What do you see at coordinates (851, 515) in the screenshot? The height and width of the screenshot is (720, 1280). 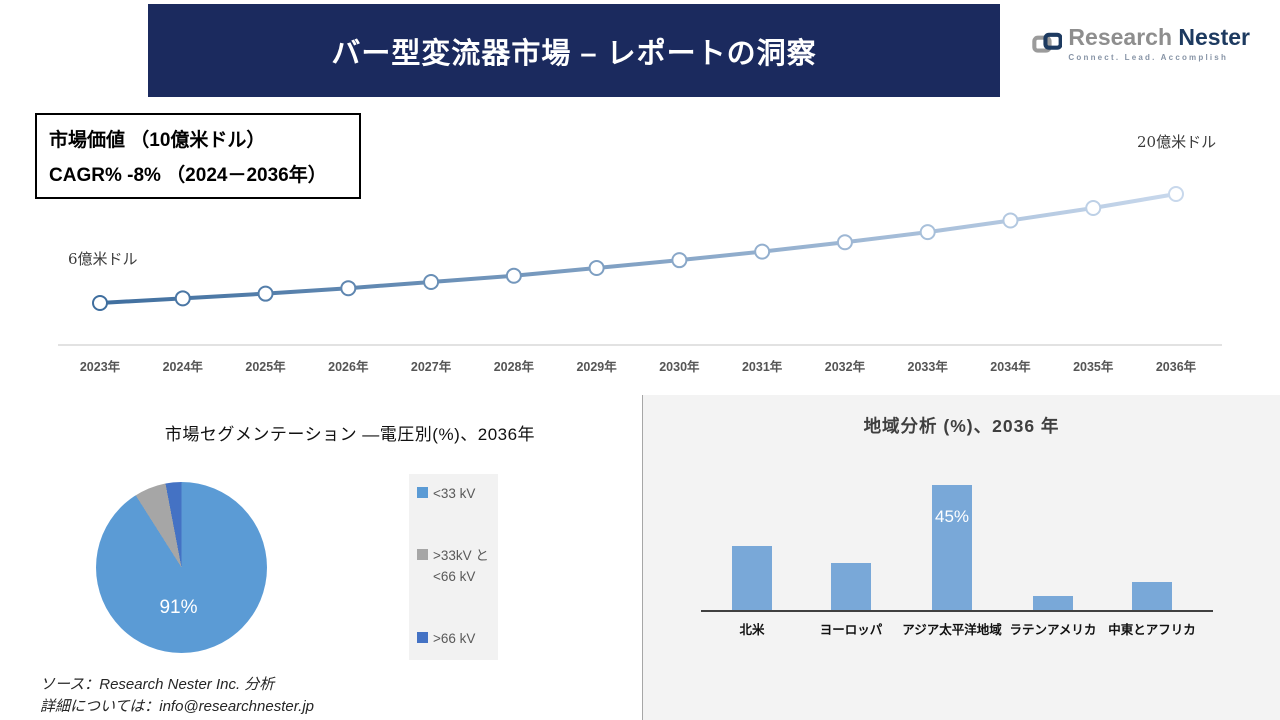 I see `bar-group: ヨーロッパ` at bounding box center [851, 515].